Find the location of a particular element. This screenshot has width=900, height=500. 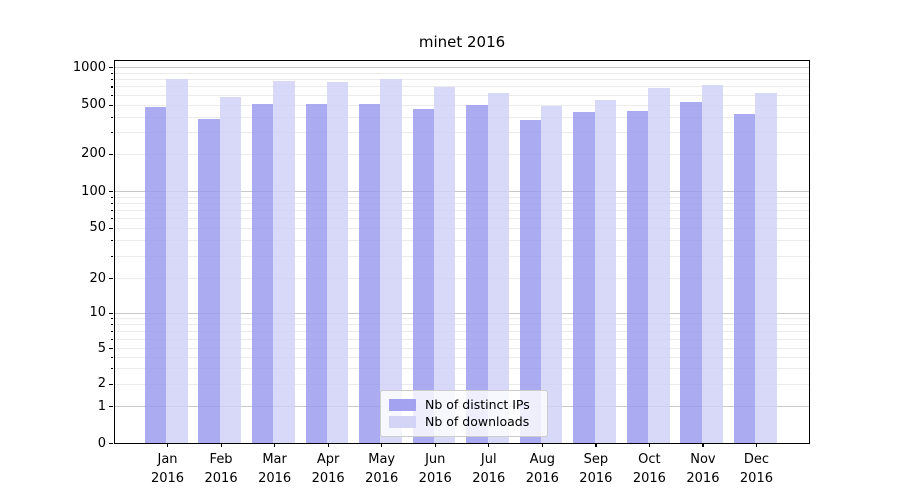

bar-distinct-ips-jul is located at coordinates (477, 274).